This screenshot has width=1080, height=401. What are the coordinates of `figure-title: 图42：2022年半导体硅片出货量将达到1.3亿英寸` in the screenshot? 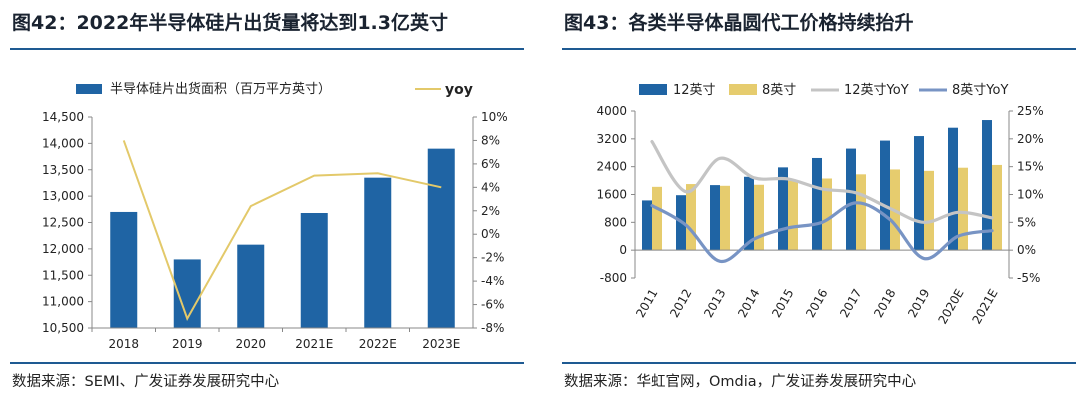 It's located at (230, 23).